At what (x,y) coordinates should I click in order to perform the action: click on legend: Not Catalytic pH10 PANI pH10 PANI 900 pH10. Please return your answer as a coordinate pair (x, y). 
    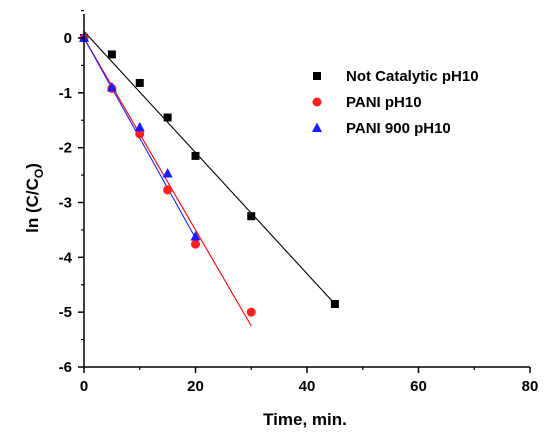
    Looking at the image, I should click on (395, 102).